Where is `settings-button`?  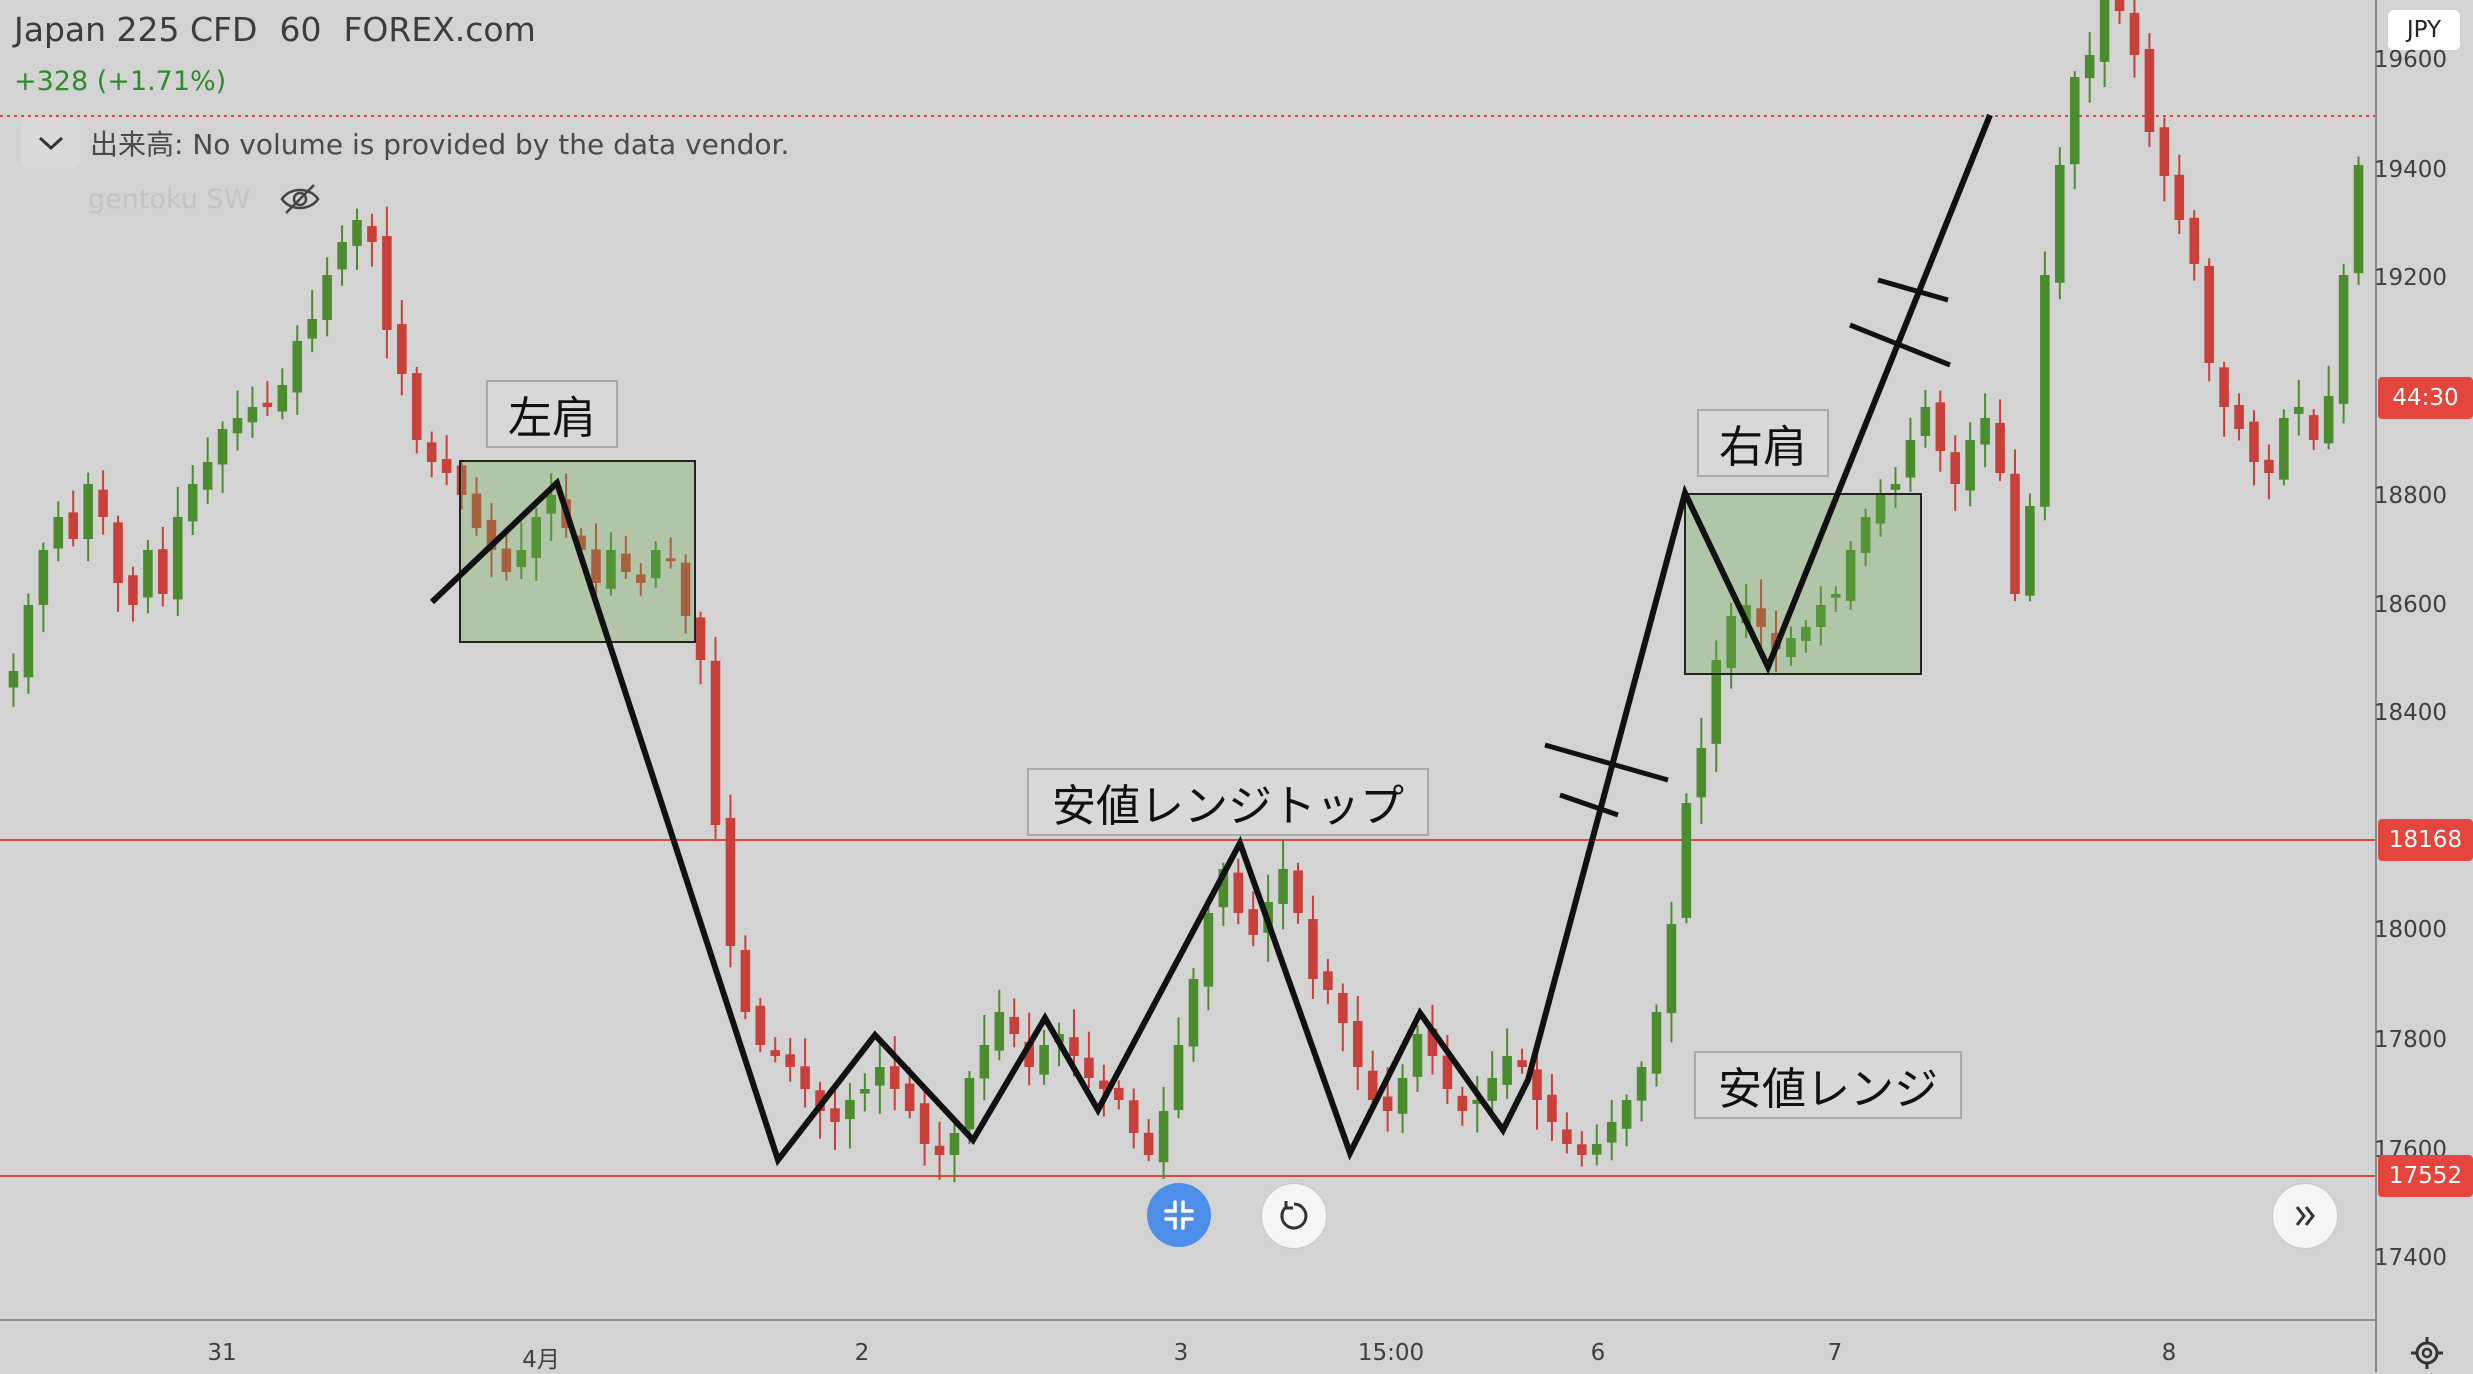
settings-button is located at coordinates (2427, 1353).